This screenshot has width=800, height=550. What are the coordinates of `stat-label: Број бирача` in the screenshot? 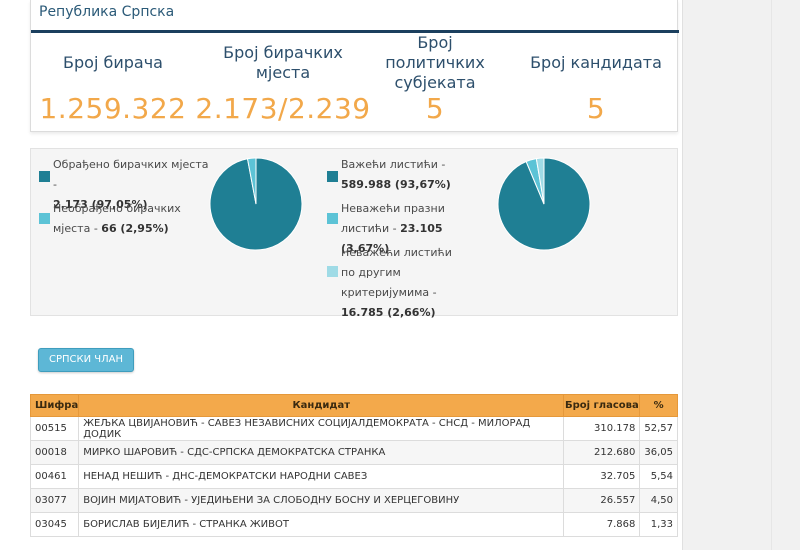 It's located at (113, 62).